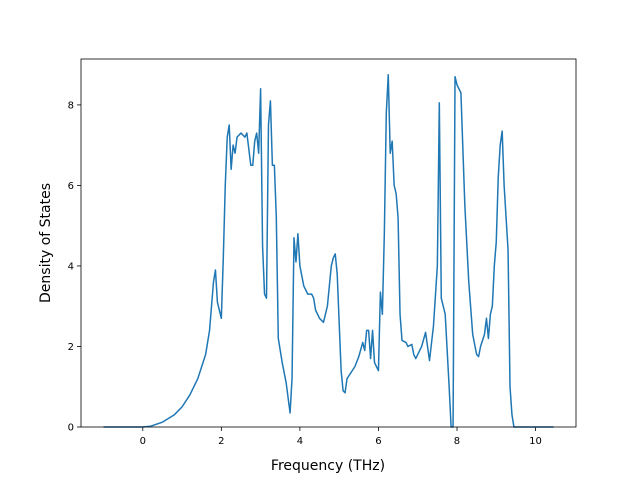  Describe the element at coordinates (46, 243) in the screenshot. I see `y-axis-label: Density of States` at that location.